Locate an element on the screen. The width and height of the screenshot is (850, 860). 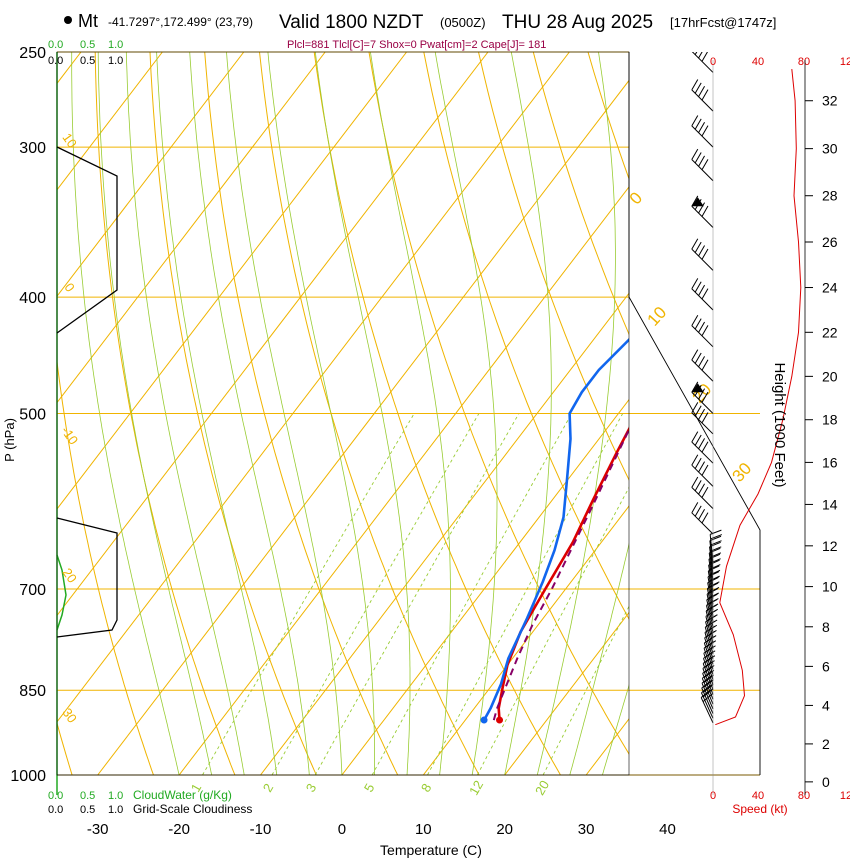
pressure-tick-1000: 1000 is located at coordinates (28, 776).